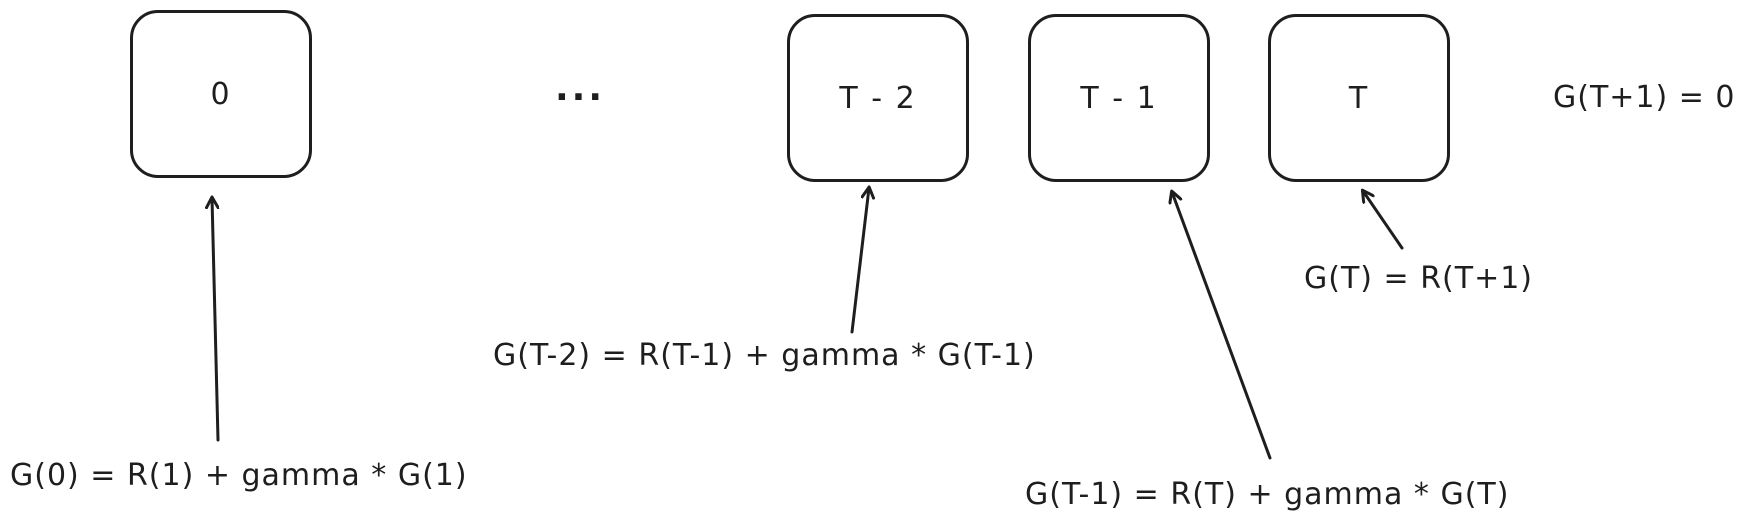  I want to click on equation-g0: G(0) = R(1) + gamma * G(1), so click(239, 475).